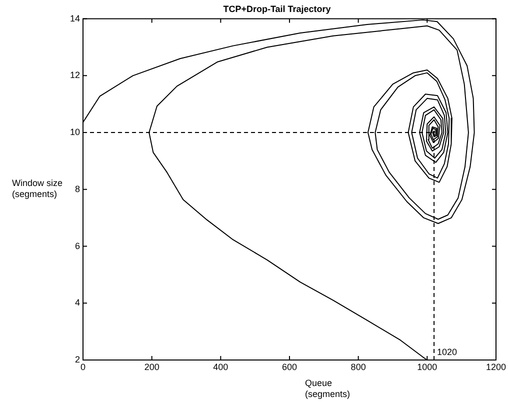 The width and height of the screenshot is (508, 405). What do you see at coordinates (77, 359) in the screenshot?
I see `y-tick-label: 2` at bounding box center [77, 359].